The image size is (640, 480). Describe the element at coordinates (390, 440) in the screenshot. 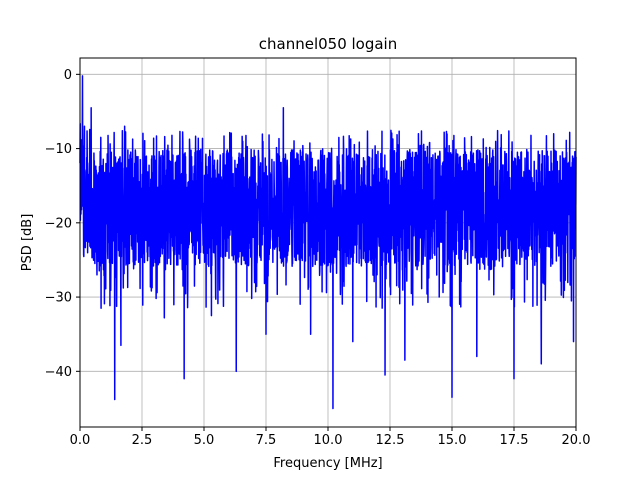

I see `x-tick-label: 12.5` at that location.